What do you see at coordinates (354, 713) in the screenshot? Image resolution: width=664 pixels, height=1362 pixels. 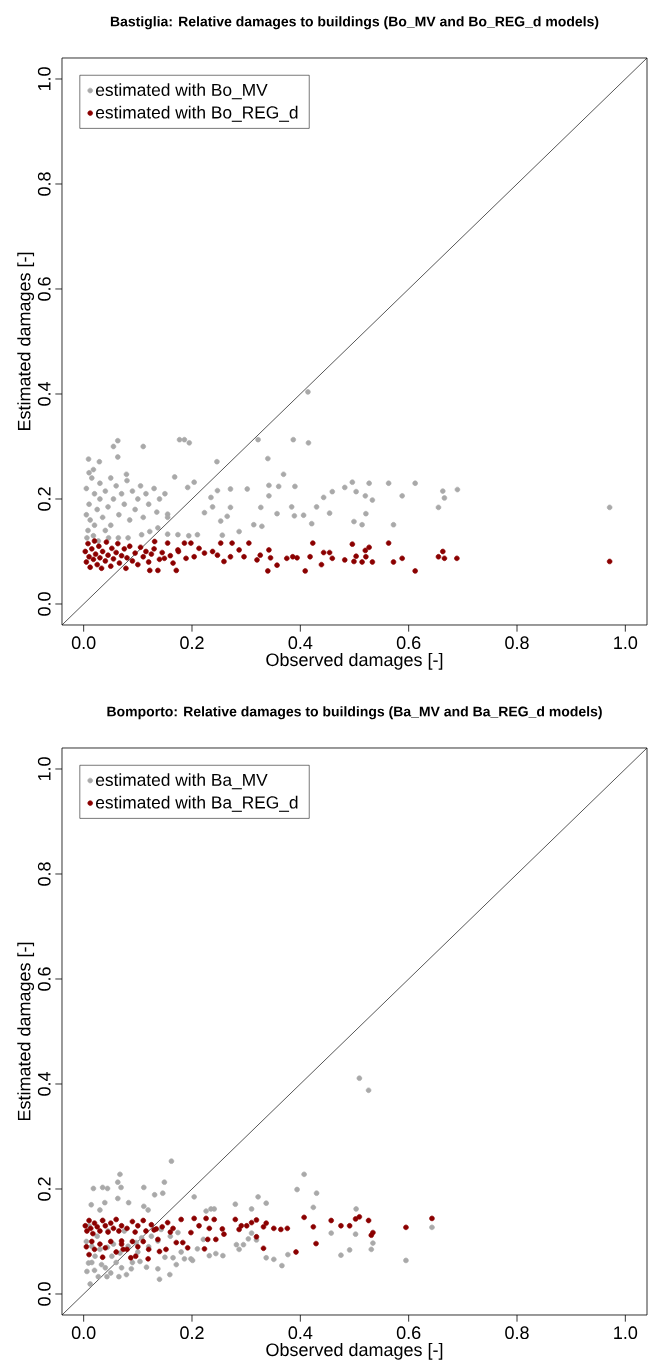 I see `chart-title: Bomporto: Relative damages to buildings (Ba_MV and Ba_REG_d models)` at bounding box center [354, 713].